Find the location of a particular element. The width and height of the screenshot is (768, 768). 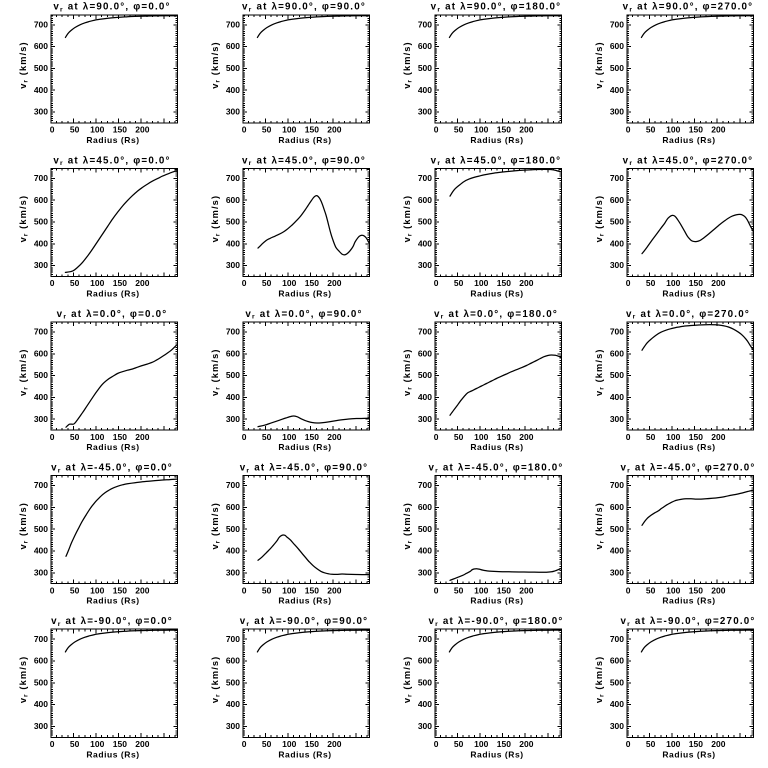

svg-text: vr at λ=45.0°, φ=180.0° is located at coordinates (496, 161).